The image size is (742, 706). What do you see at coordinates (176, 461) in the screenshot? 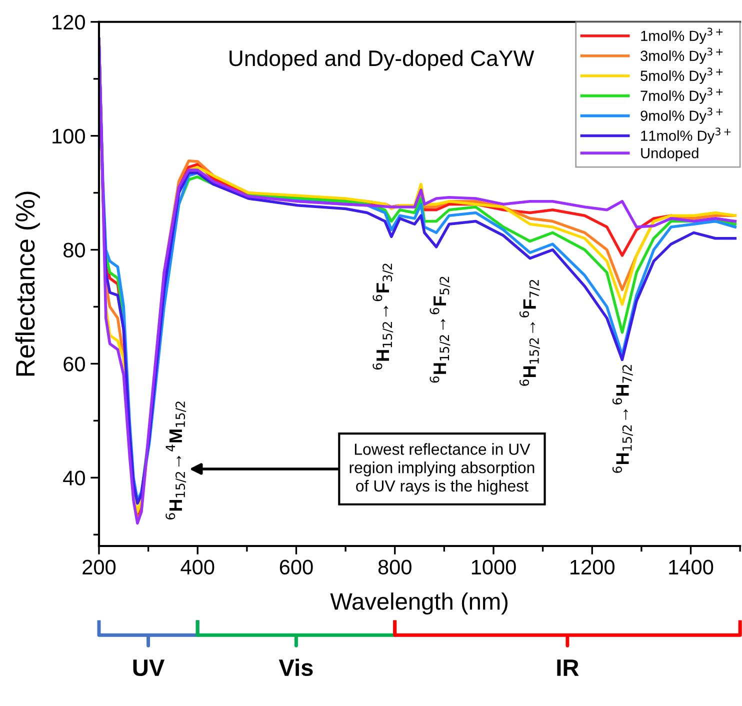
I see `annotation: $^{6}$H$_{15/2}$→$^{4}$M$_{15/2}$` at bounding box center [176, 461].